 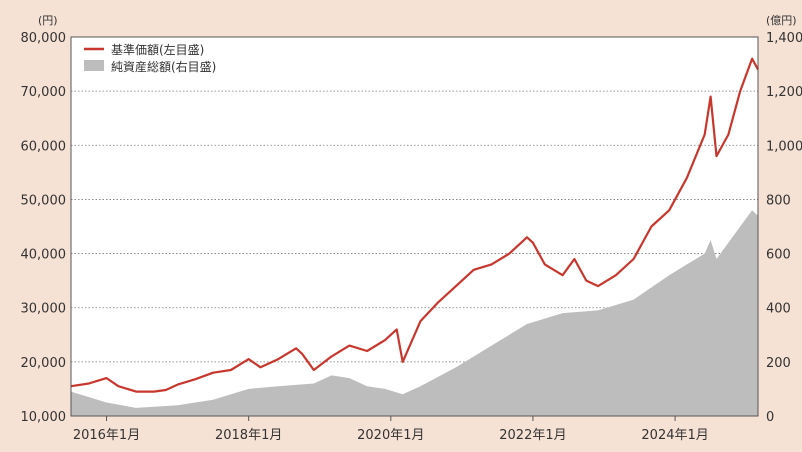 What do you see at coordinates (44, 38) in the screenshot?
I see `left-tick-label: 80,000` at bounding box center [44, 38].